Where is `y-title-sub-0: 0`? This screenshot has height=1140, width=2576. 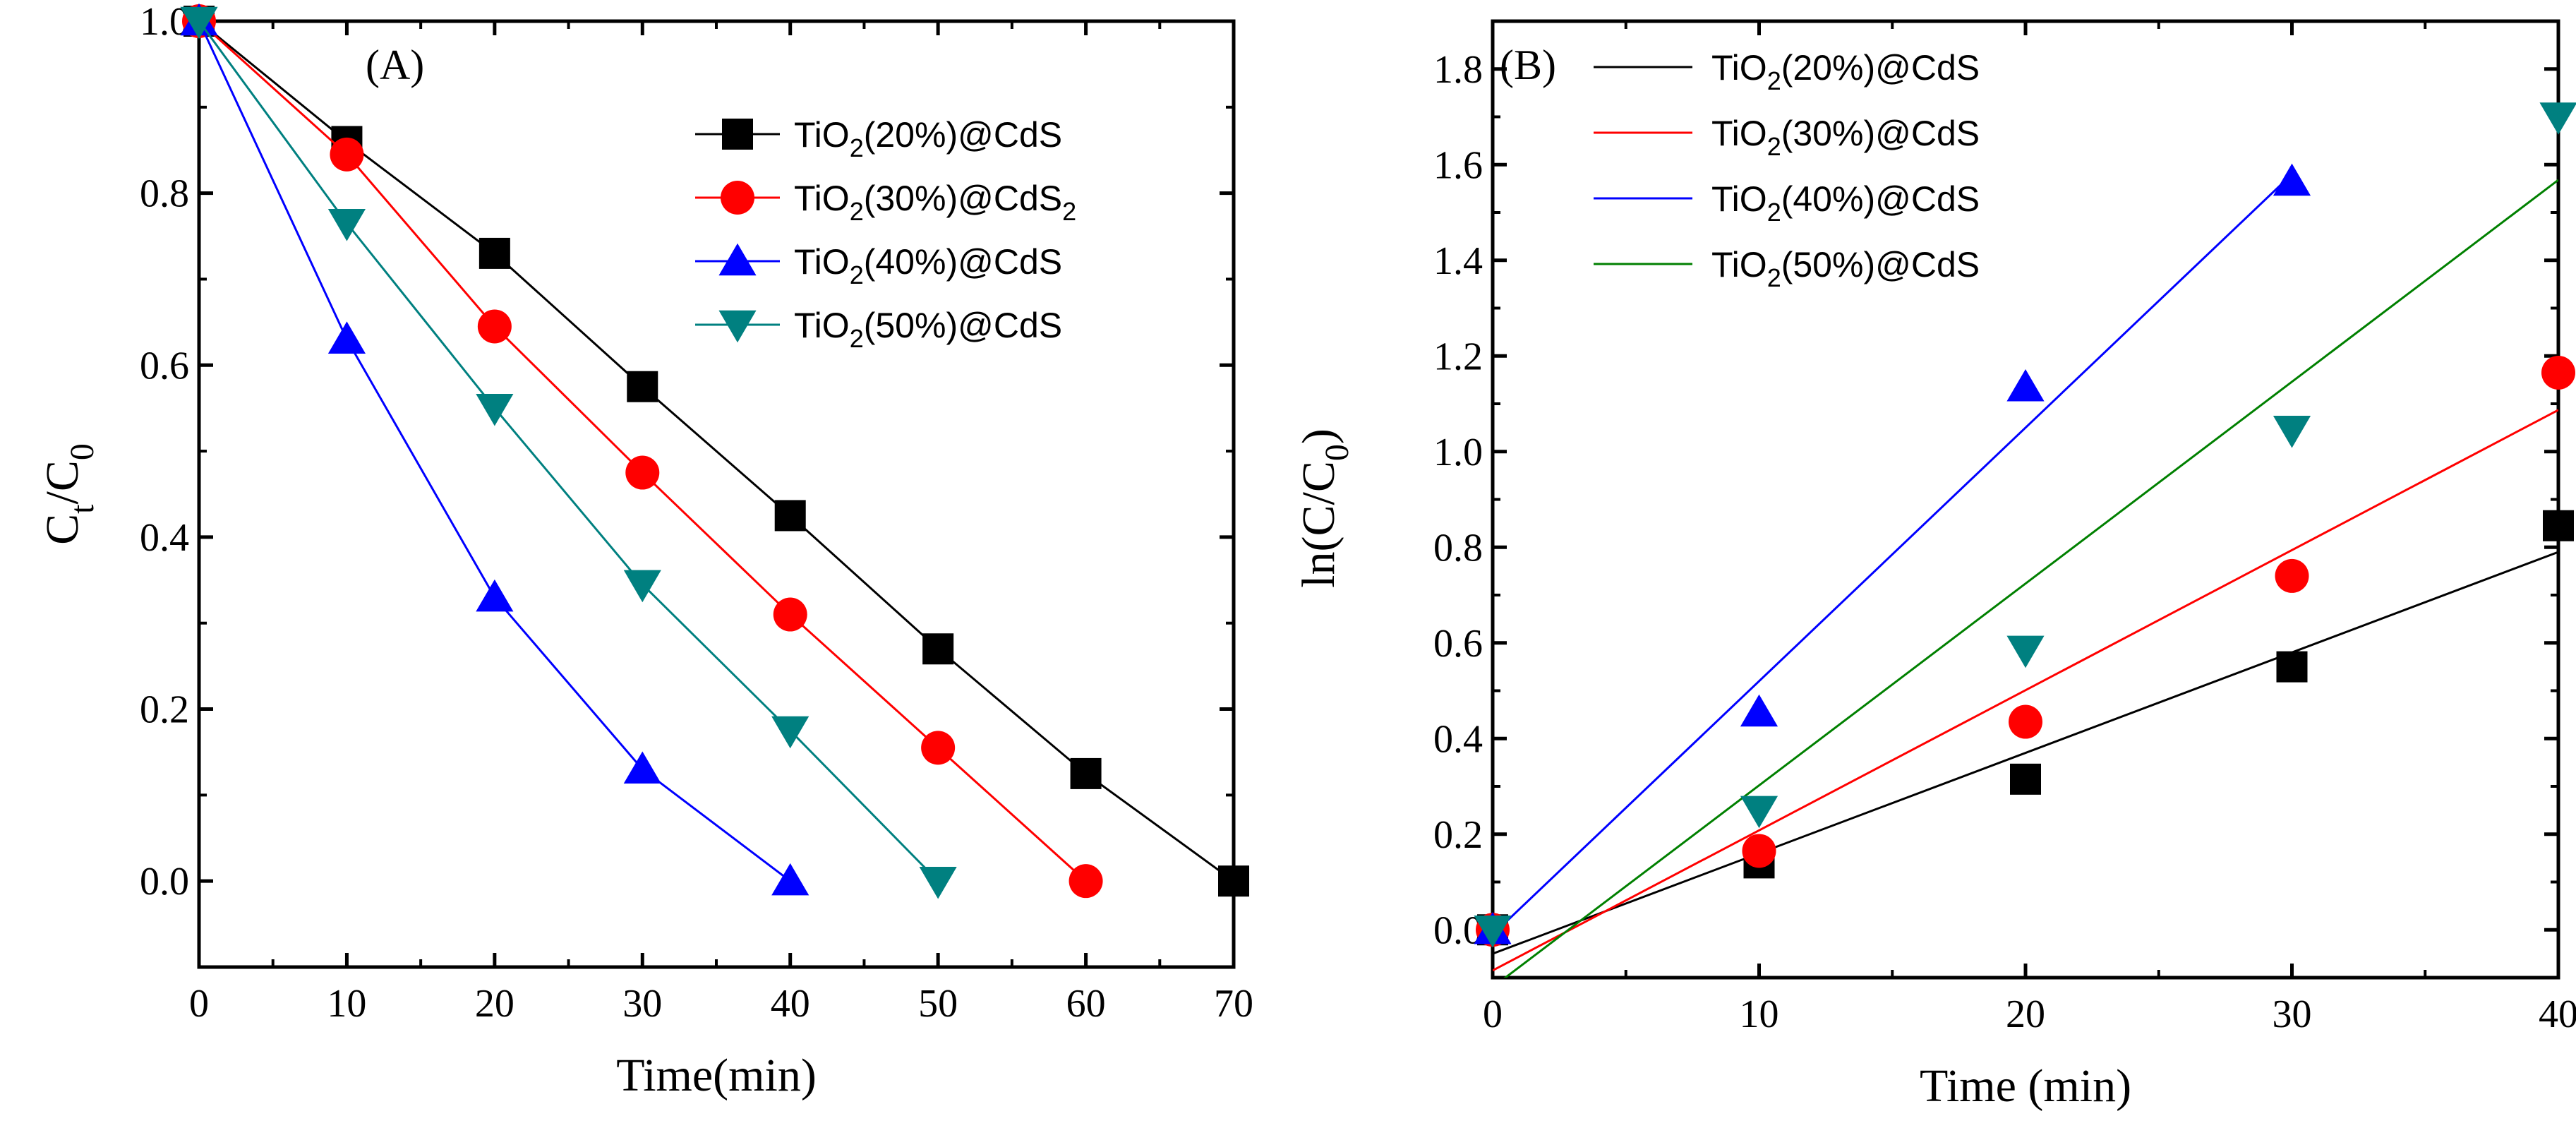 y-title-sub-0: 0 is located at coordinates (82, 452).